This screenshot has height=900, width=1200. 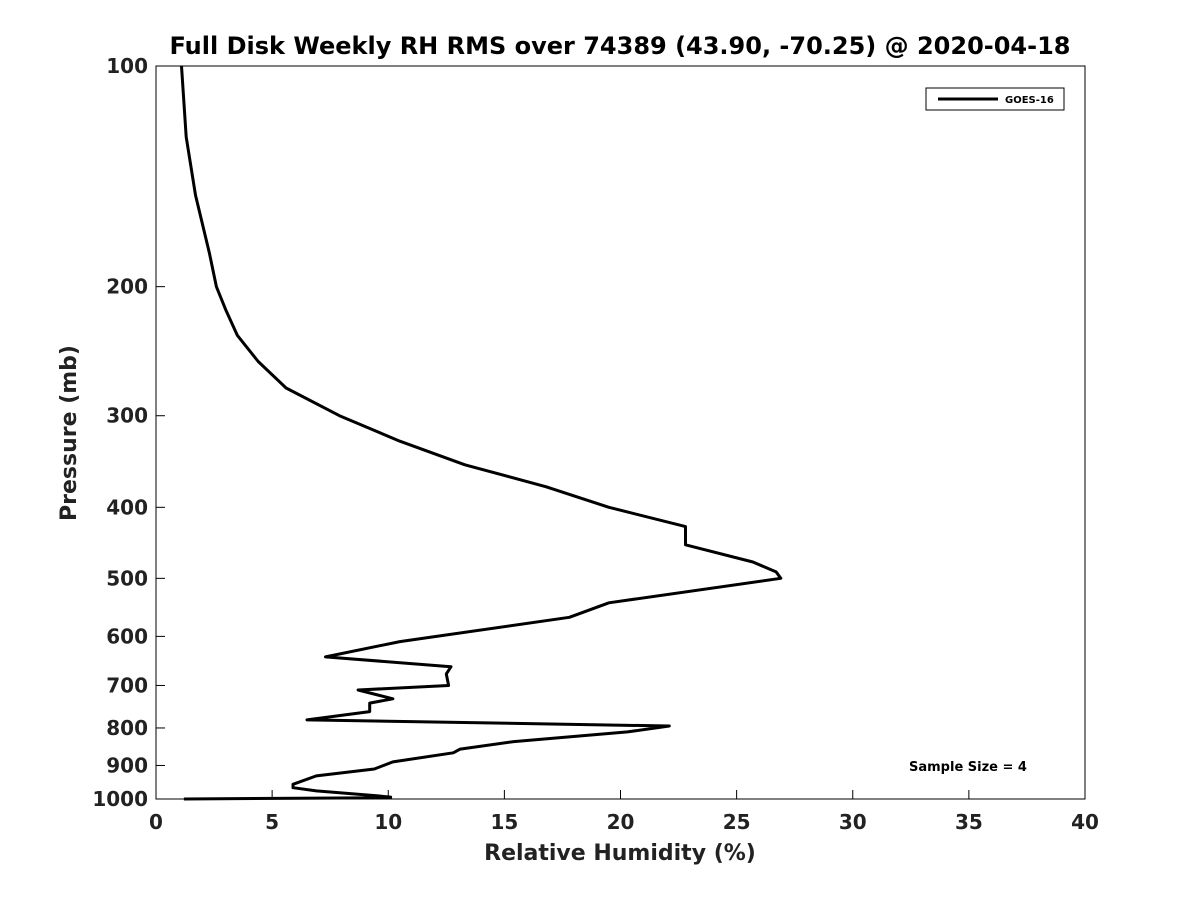 I want to click on y-axis: 100 200 300 400 500 600 700 800 900 1000, so click(x=128, y=432).